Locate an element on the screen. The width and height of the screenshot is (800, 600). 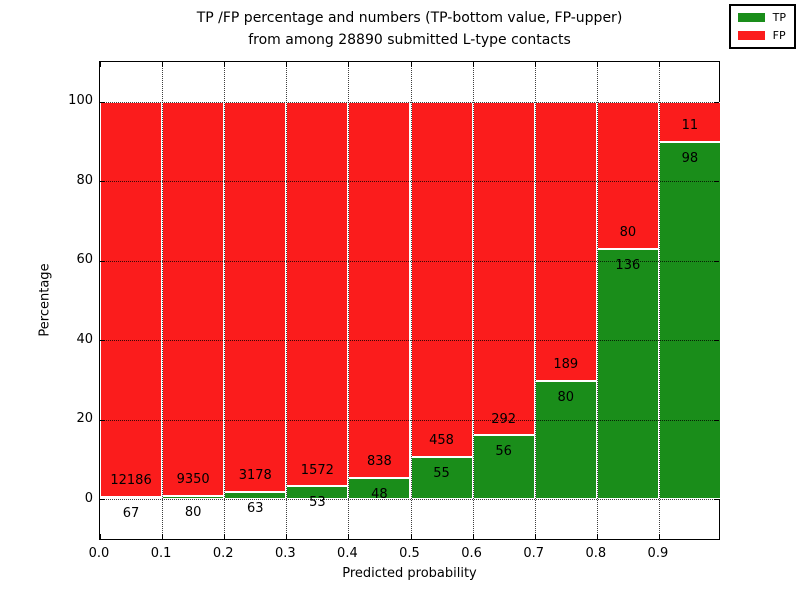
tp-count-label: 56 is located at coordinates (503, 452).